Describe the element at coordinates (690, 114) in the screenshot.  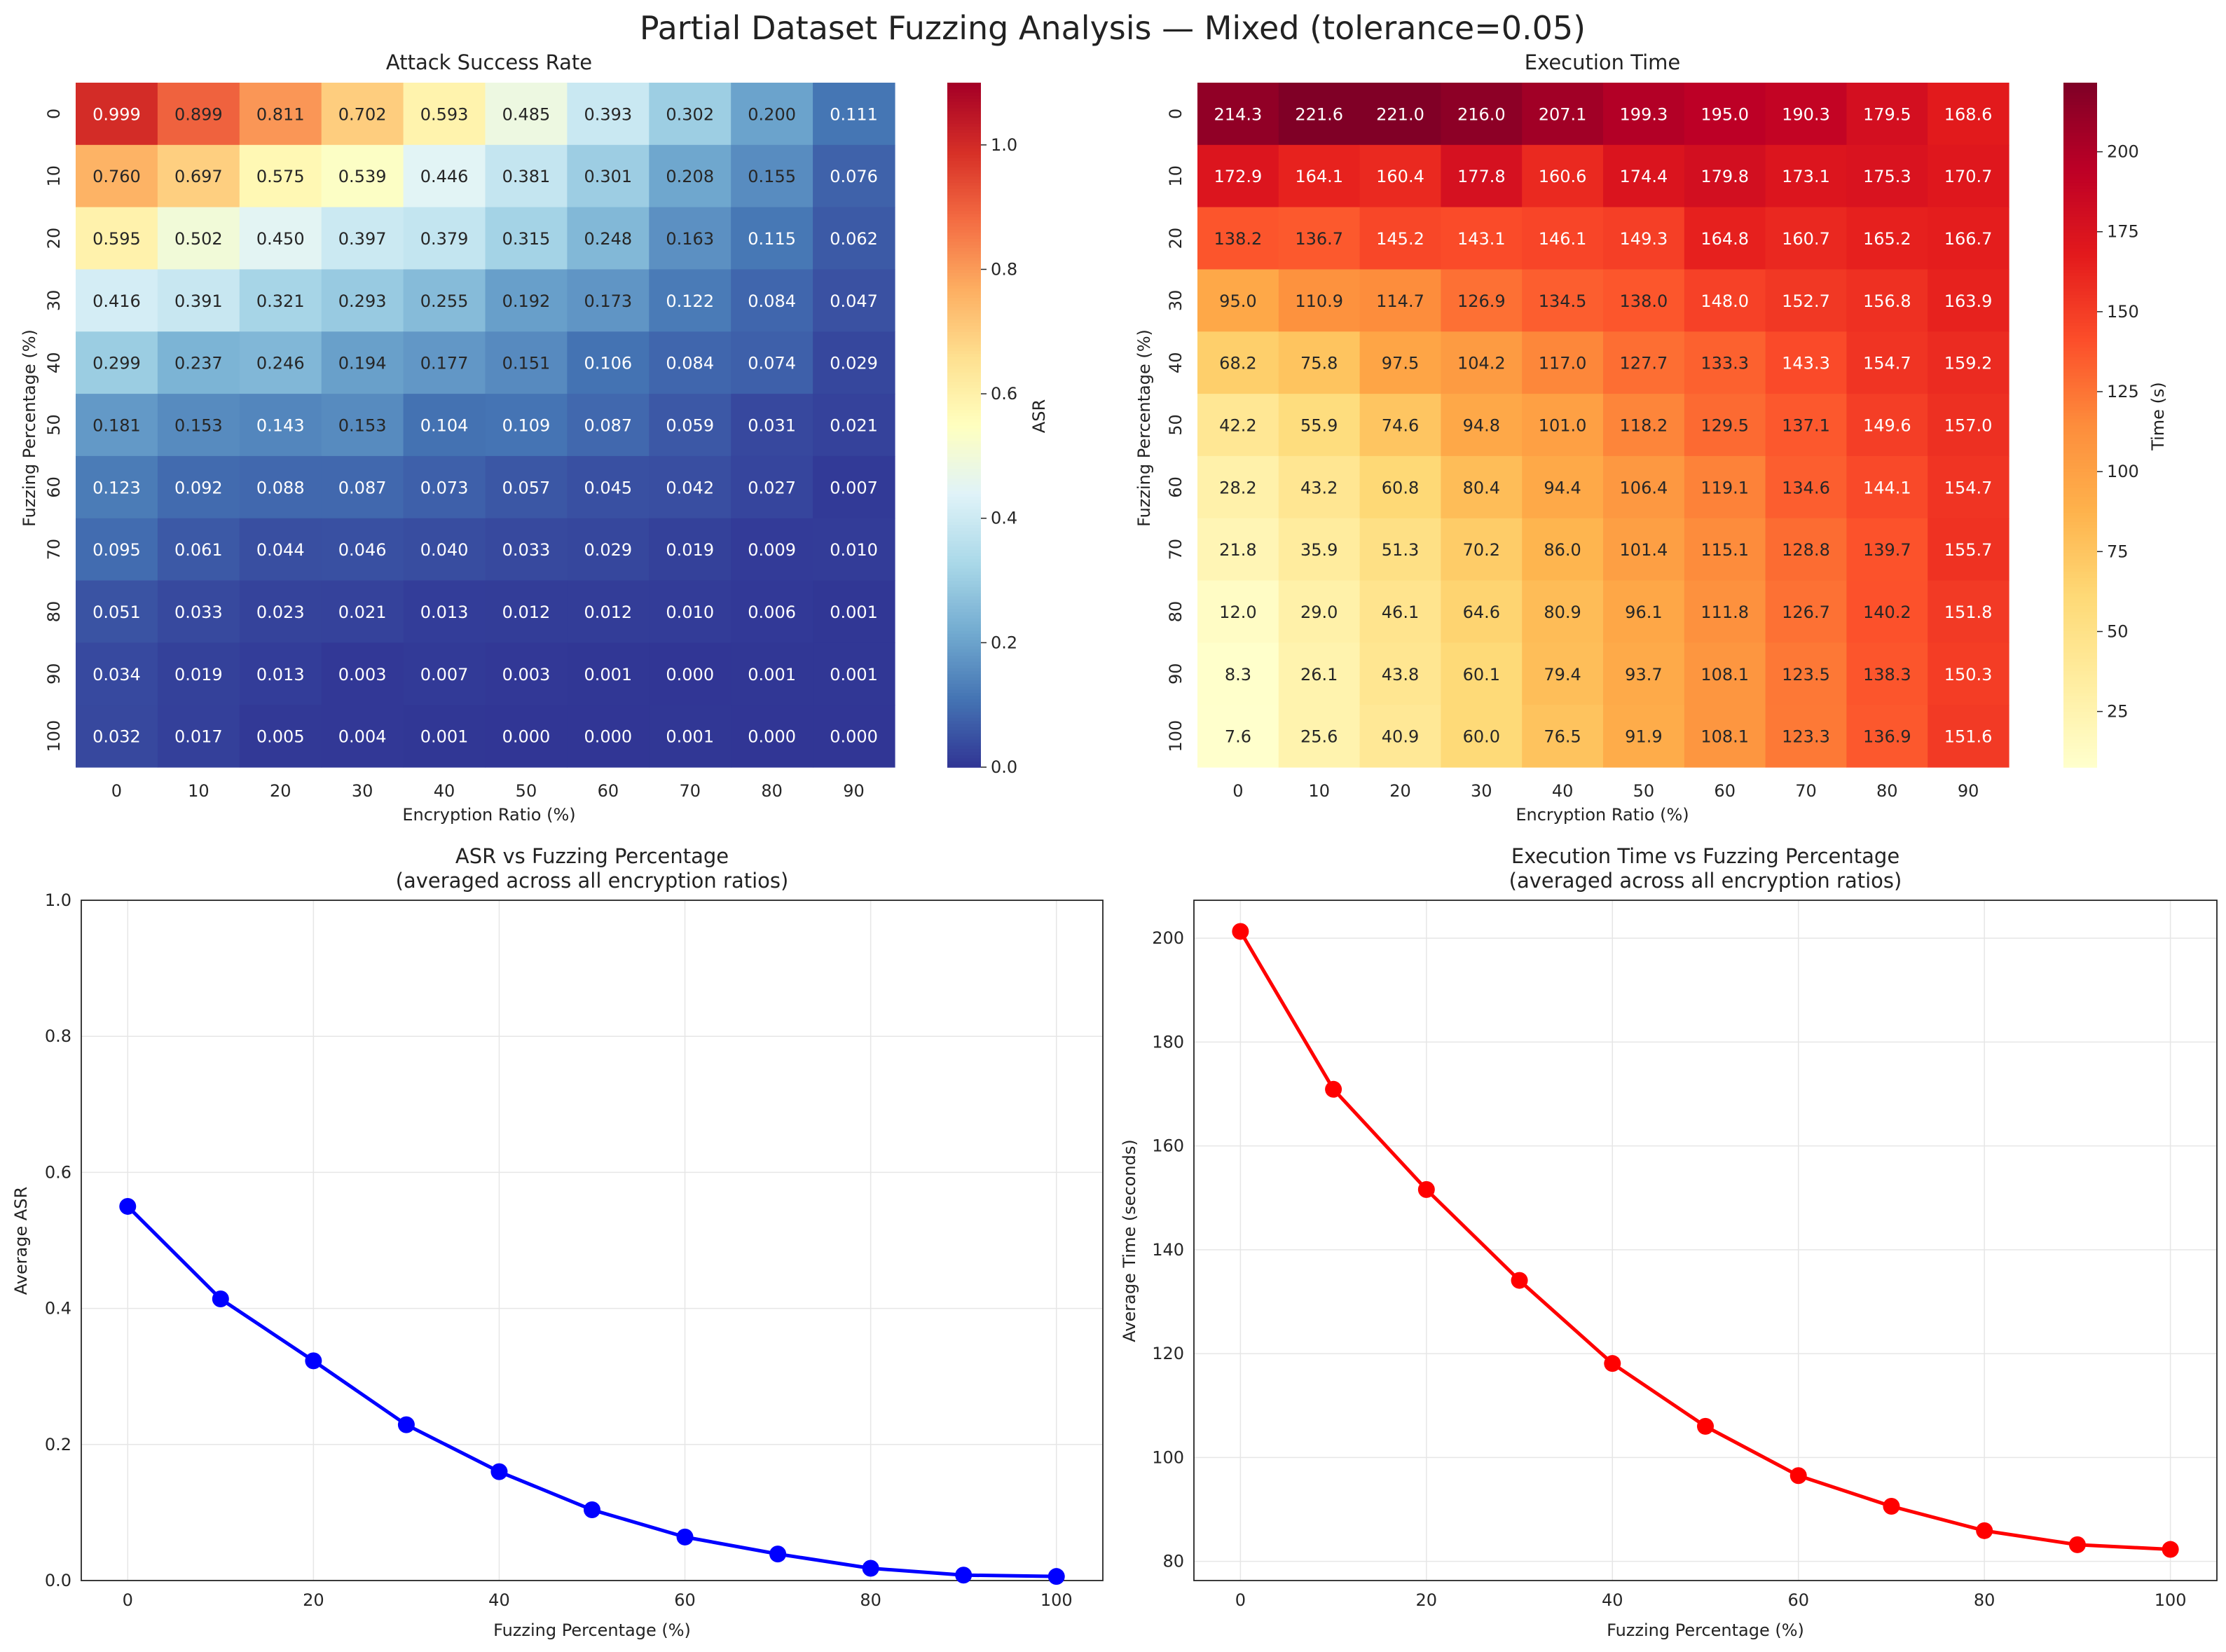
I see `heatmap-cell-label: 0.302` at that location.